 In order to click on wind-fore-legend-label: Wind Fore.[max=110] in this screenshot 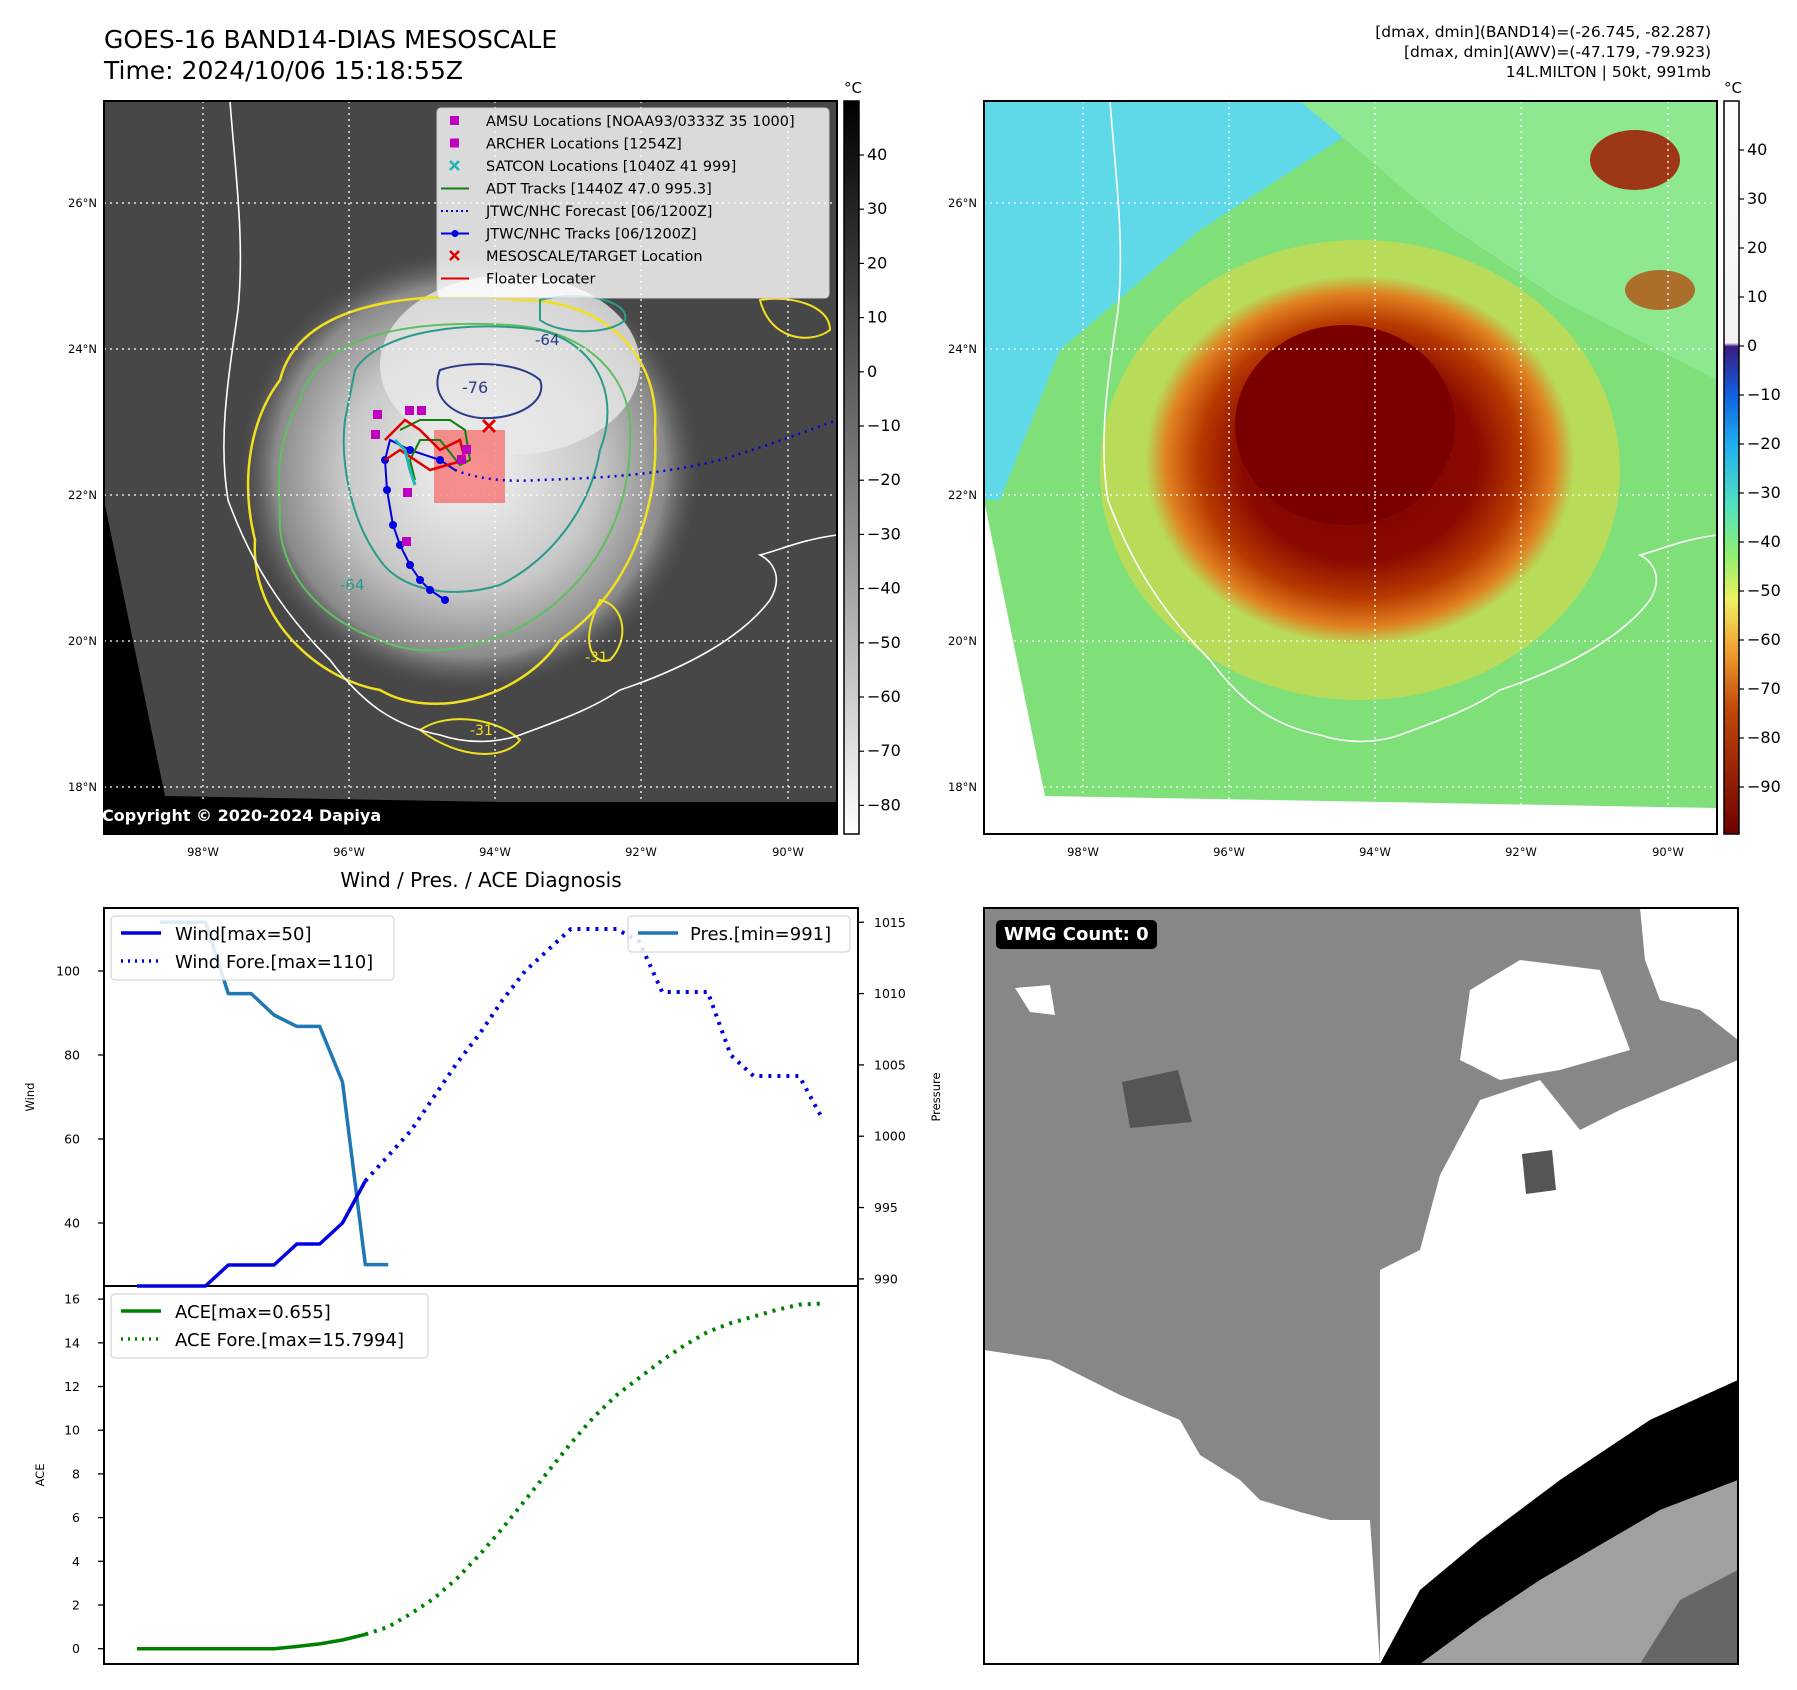, I will do `click(274, 962)`.